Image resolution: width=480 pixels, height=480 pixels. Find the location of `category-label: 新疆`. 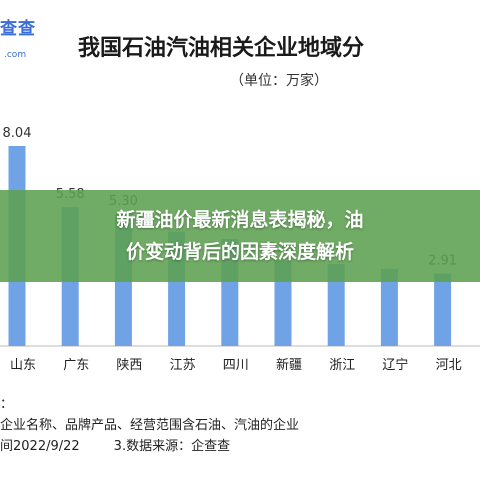

category-label: 新疆 is located at coordinates (289, 365).